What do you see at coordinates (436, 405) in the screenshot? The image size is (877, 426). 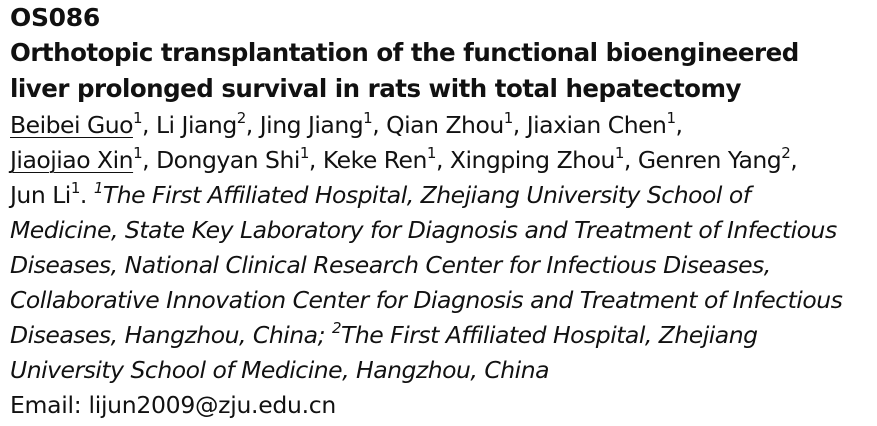 I see `email-line: Email: lijun2009@zju.edu.cn` at bounding box center [436, 405].